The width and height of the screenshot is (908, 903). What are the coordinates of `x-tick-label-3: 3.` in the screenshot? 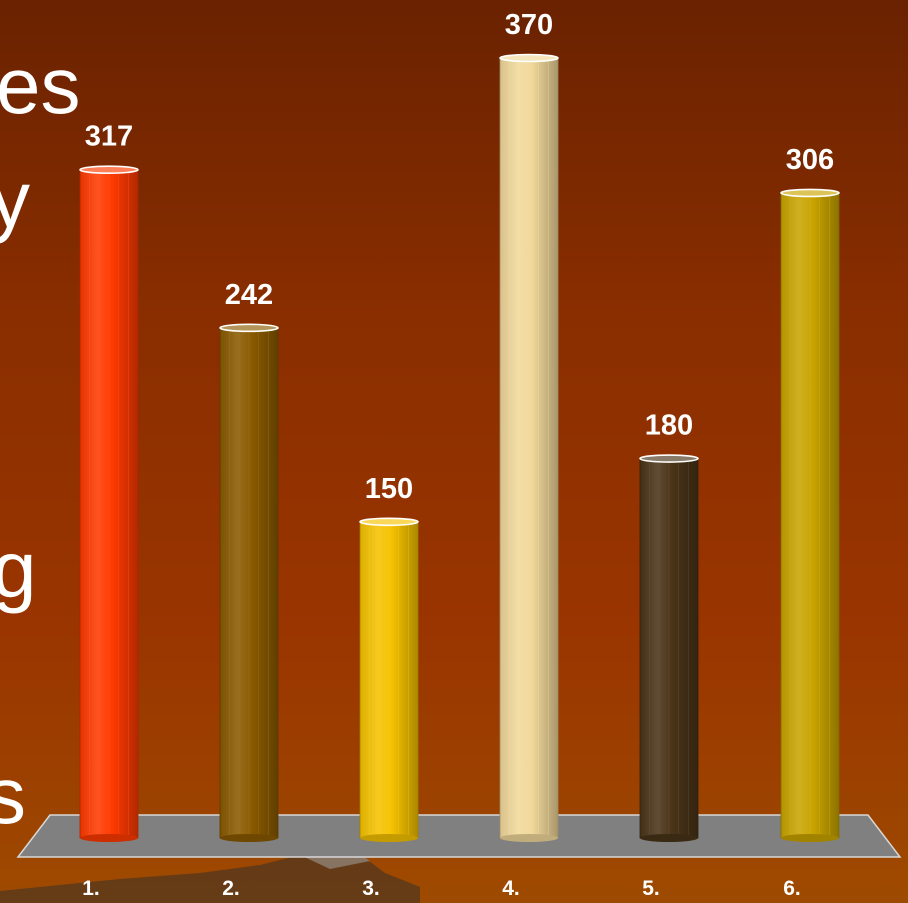 It's located at (371, 888).